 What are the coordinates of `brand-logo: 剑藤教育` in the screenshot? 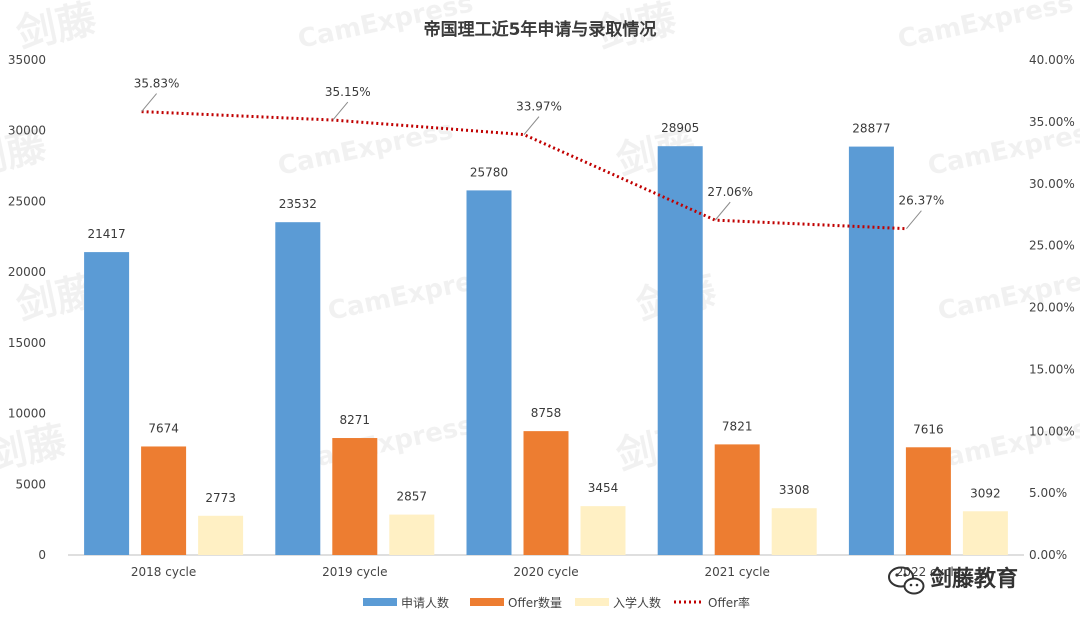 It's located at (953, 580).